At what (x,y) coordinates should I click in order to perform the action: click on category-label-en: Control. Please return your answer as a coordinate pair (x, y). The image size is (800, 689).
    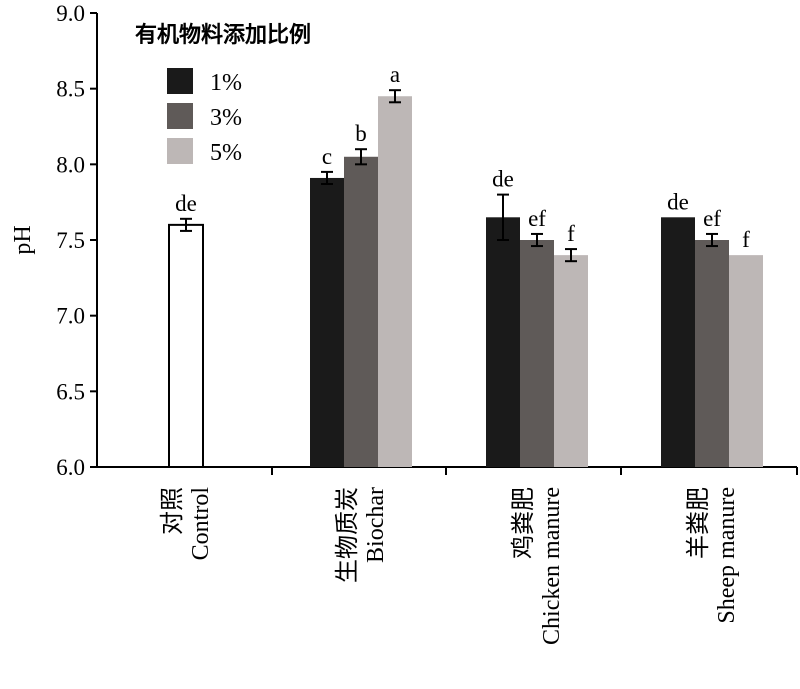
    Looking at the image, I should click on (201, 524).